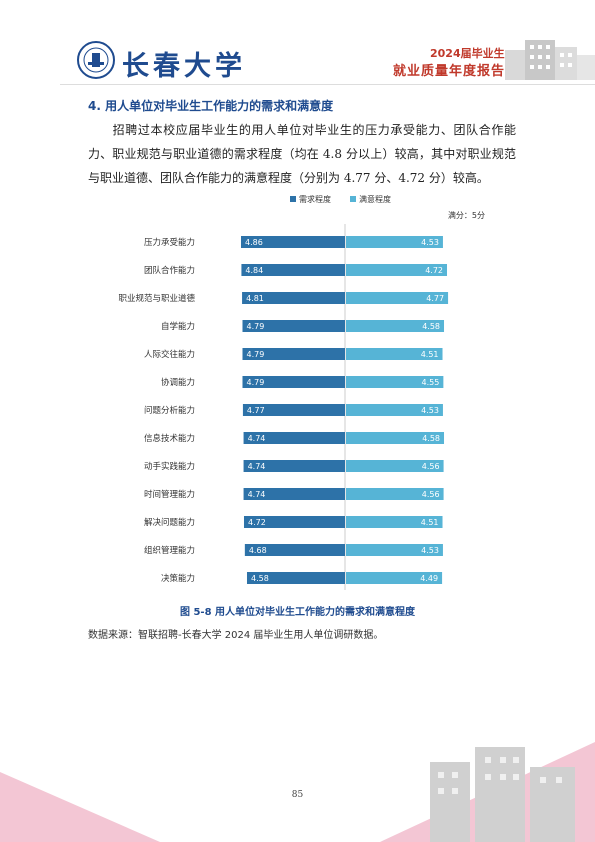 Image resolution: width=595 pixels, height=842 pixels. What do you see at coordinates (169, 438) in the screenshot?
I see `category-label: 信息技术能力` at bounding box center [169, 438].